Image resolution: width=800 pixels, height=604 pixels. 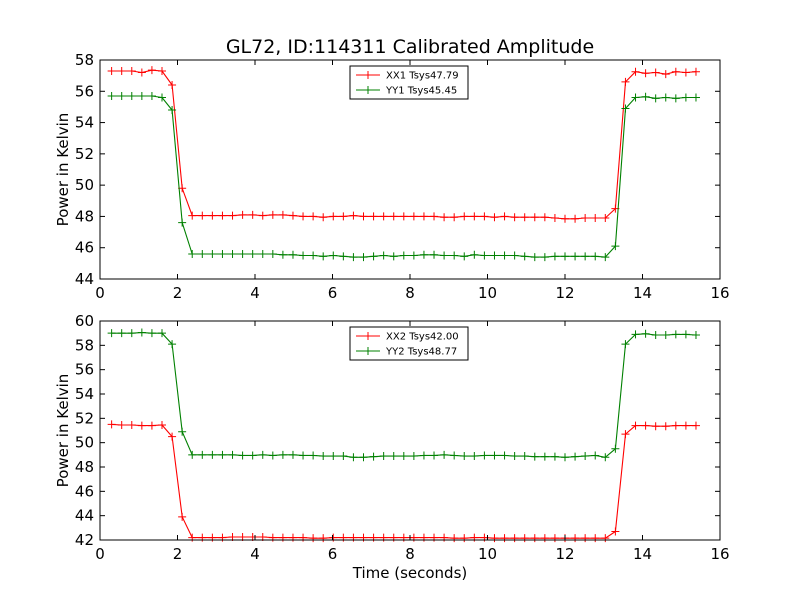 What do you see at coordinates (84, 443) in the screenshot?
I see `y-tick-label: 50` at bounding box center [84, 443].